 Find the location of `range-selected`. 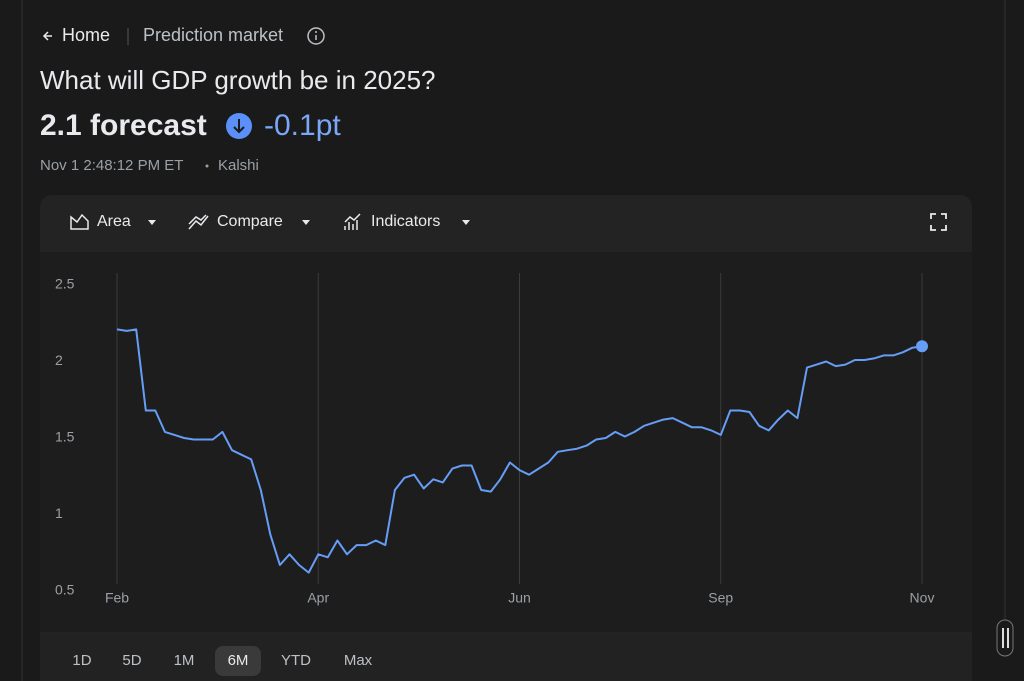

range-selected is located at coordinates (238, 661).